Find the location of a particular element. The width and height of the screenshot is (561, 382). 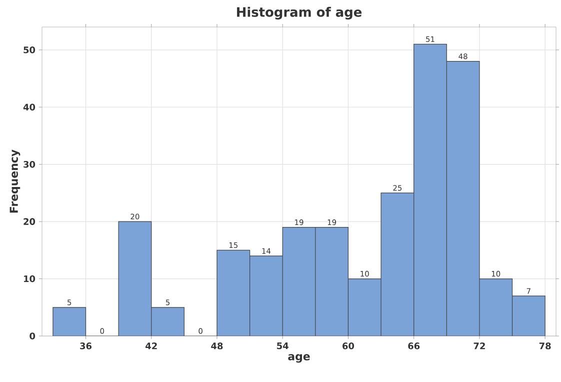

y-tick-label: 30 is located at coordinates (30, 164).